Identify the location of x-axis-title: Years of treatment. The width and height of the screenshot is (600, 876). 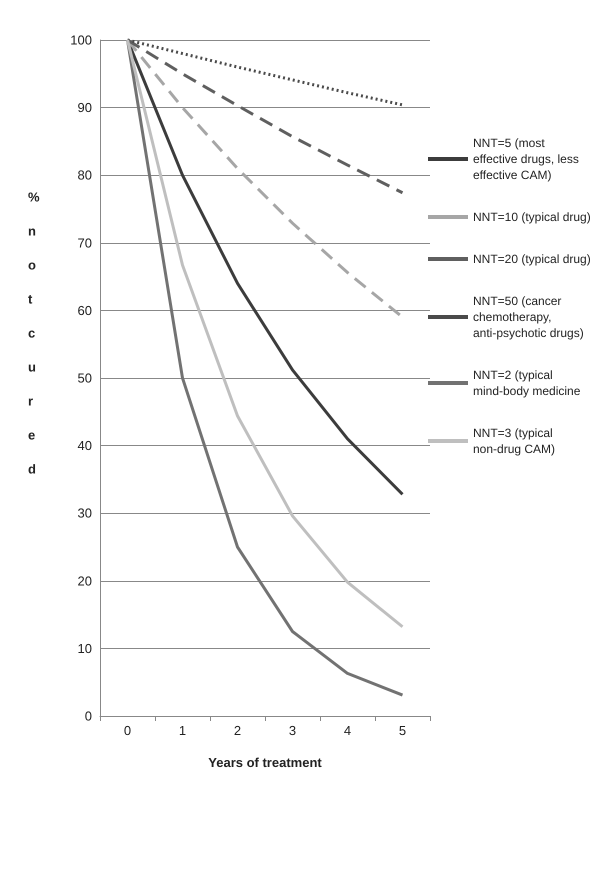
(265, 762).